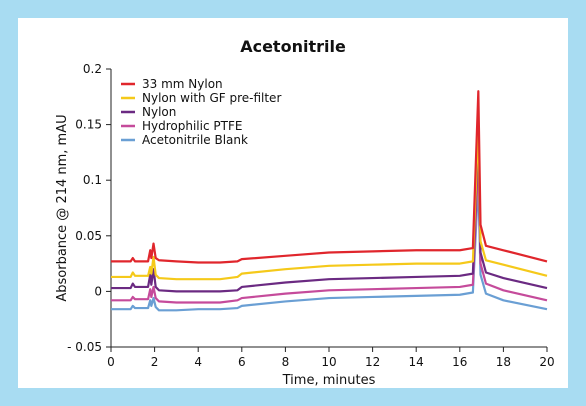  Describe the element at coordinates (84, 347) in the screenshot. I see `y-tick-label: - 0.05` at that location.